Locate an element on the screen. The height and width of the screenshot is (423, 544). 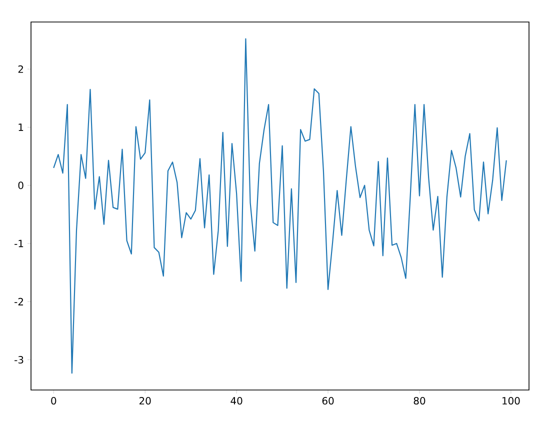
x-tick-label: 80 is located at coordinates (420, 401).